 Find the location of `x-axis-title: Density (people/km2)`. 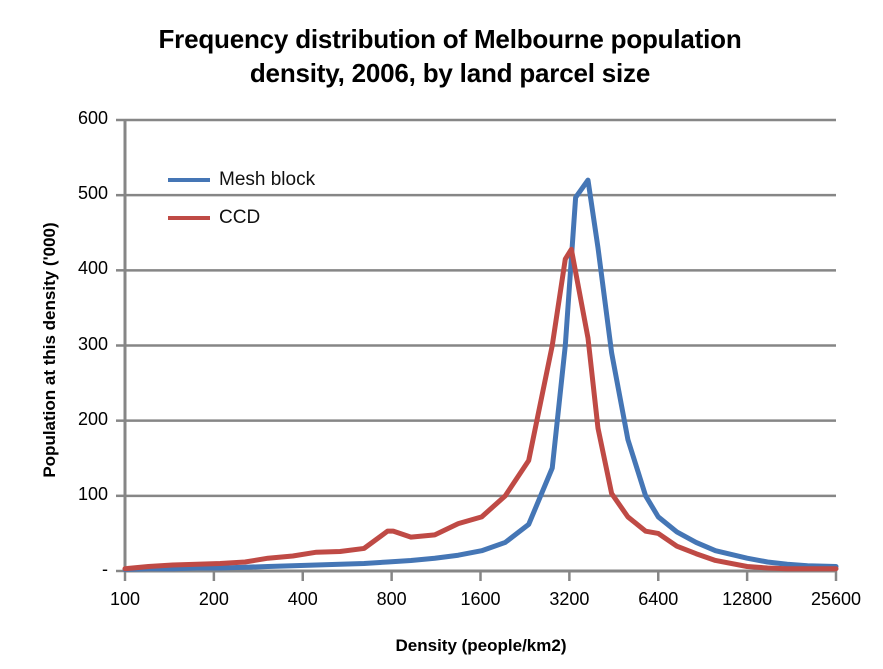

x-axis-title: Density (people/km2) is located at coordinates (481, 645).